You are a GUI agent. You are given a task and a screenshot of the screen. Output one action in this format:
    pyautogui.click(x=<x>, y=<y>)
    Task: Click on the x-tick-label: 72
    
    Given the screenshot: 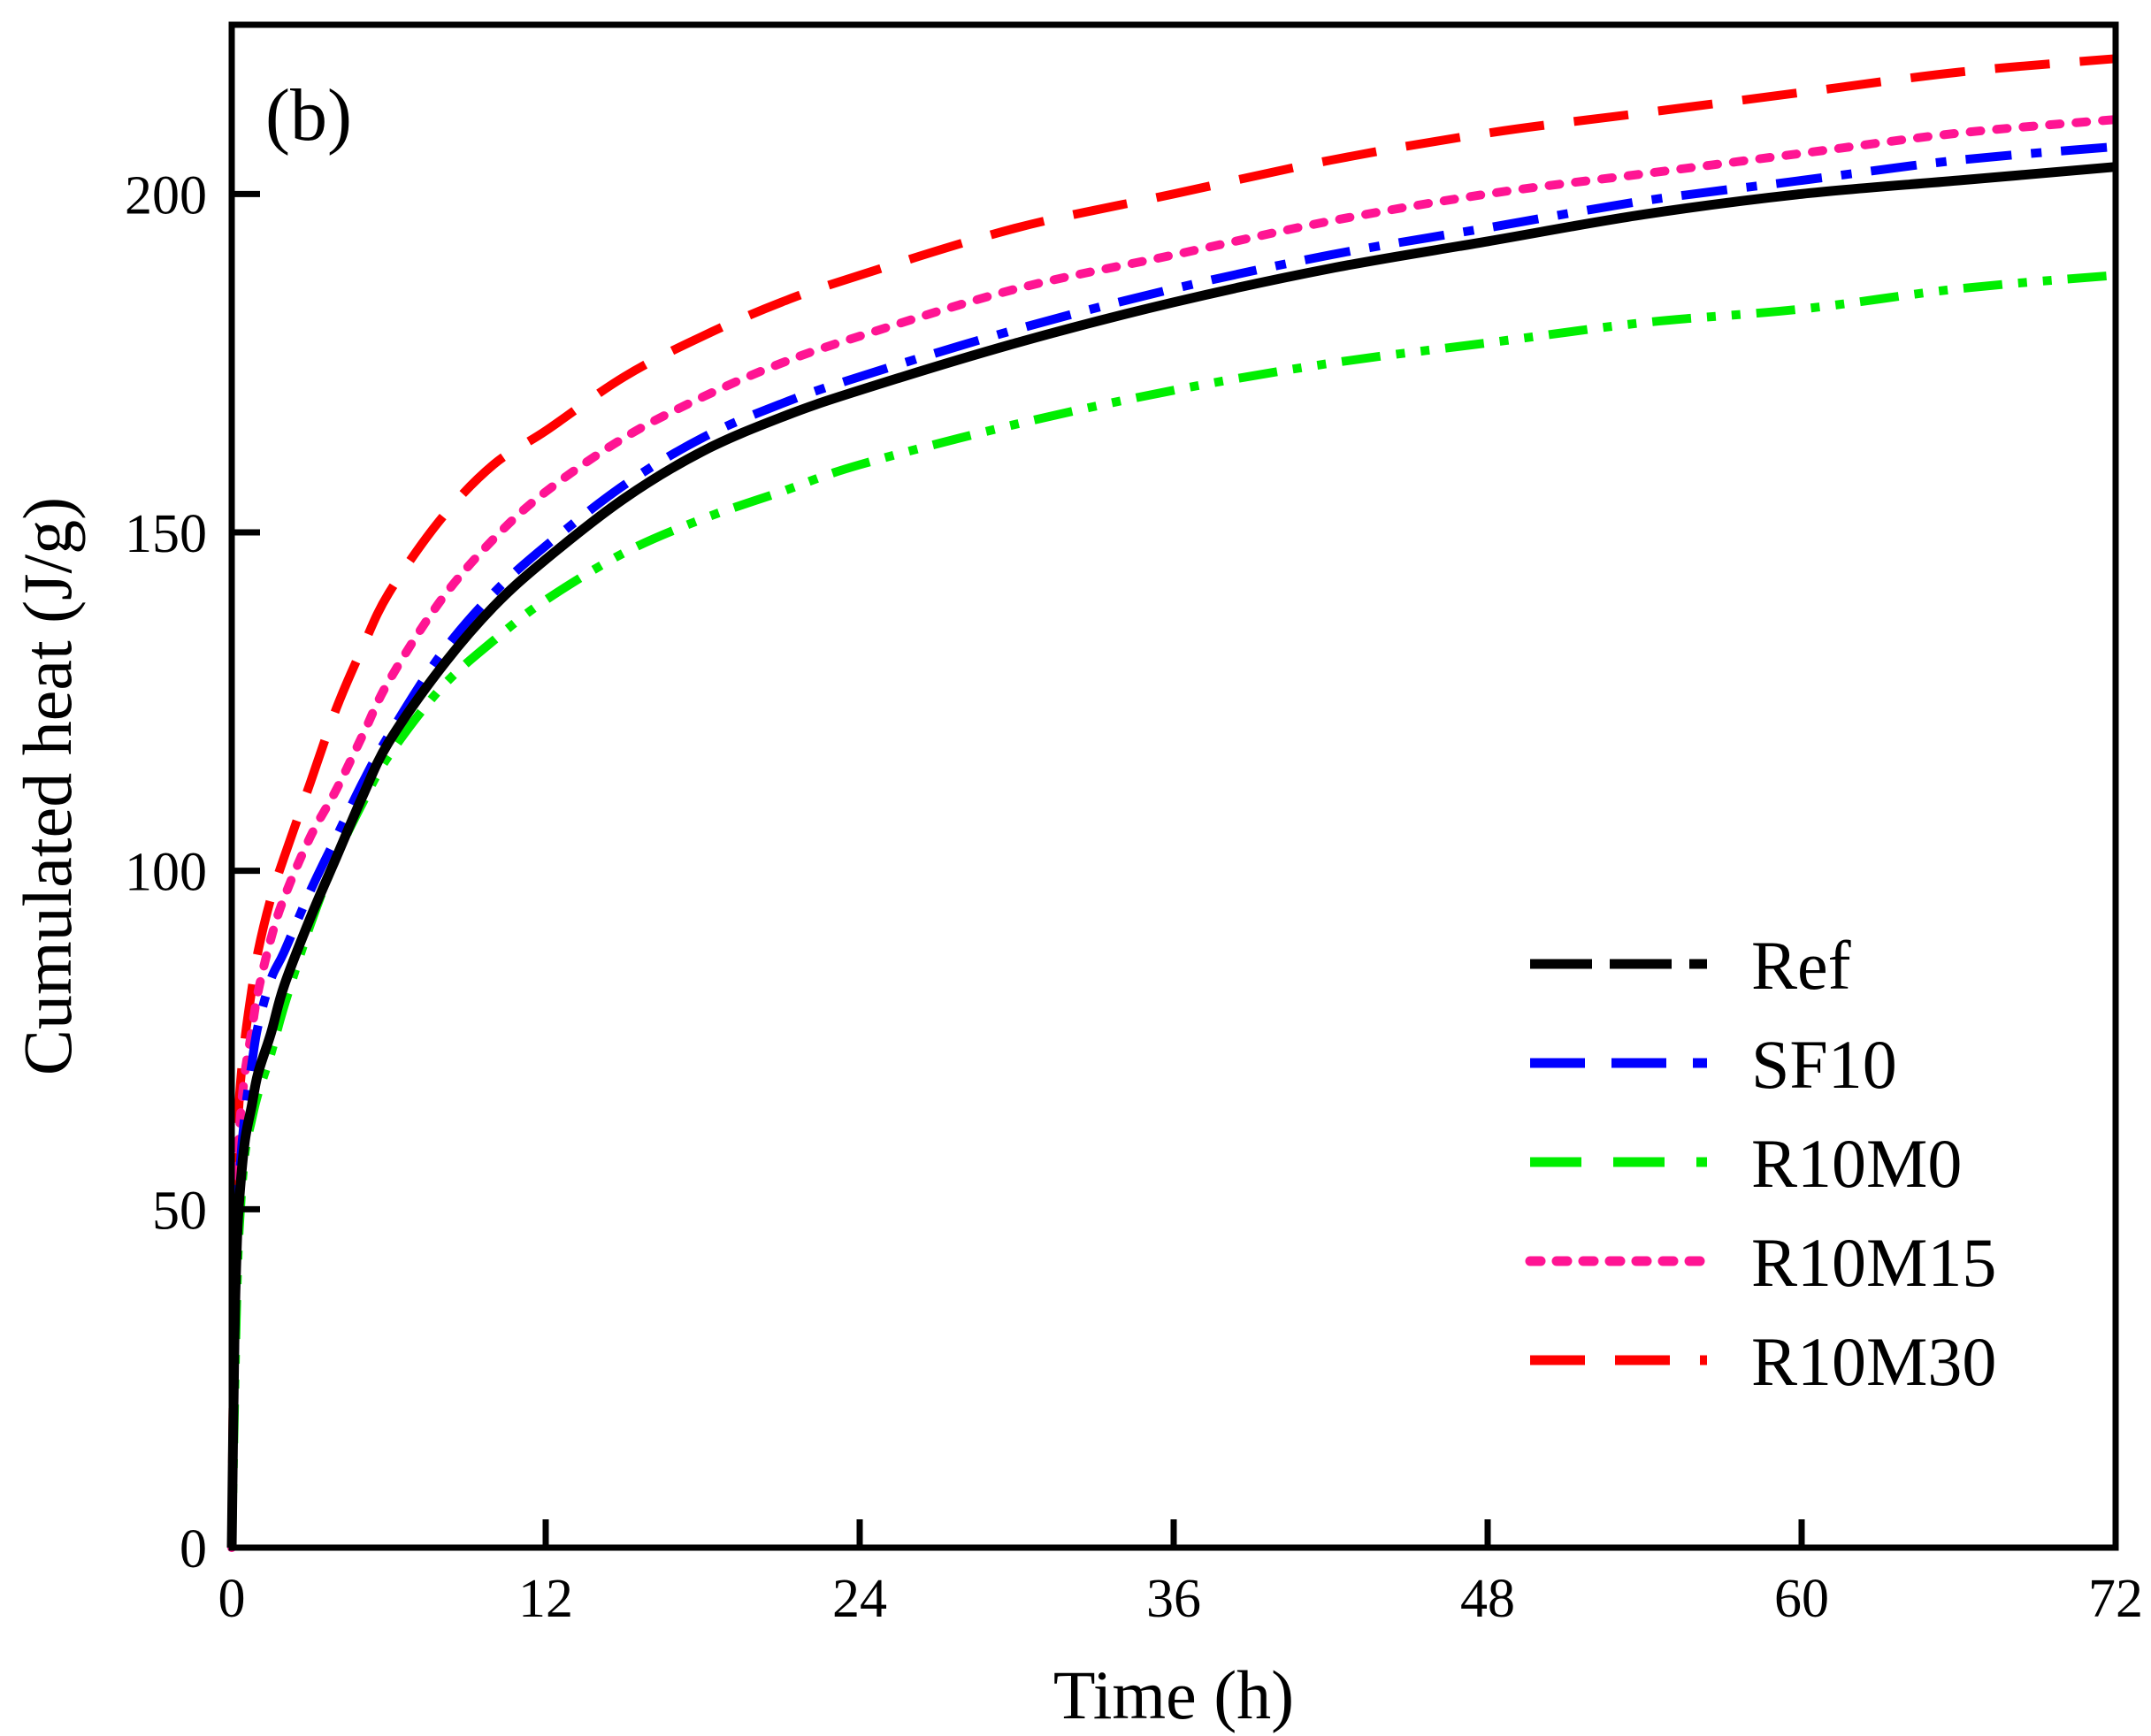 What is the action you would take?
    pyautogui.click(x=2115, y=1599)
    